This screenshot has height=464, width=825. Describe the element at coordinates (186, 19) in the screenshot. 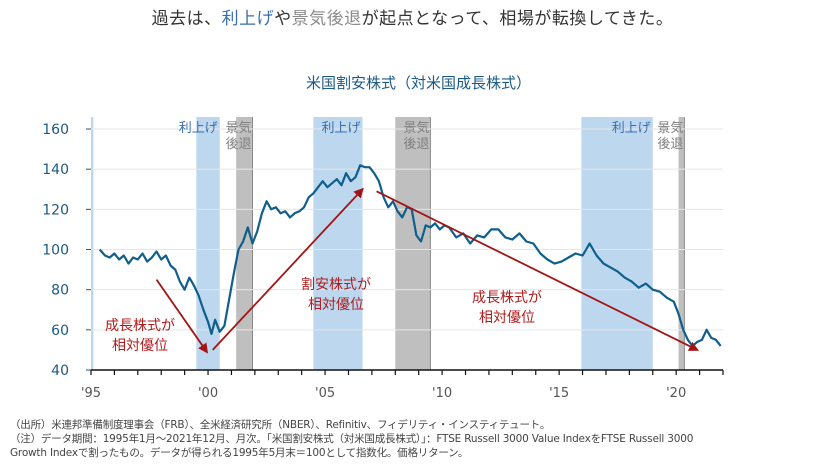

I see `headline-part1: 過去は、` at that location.